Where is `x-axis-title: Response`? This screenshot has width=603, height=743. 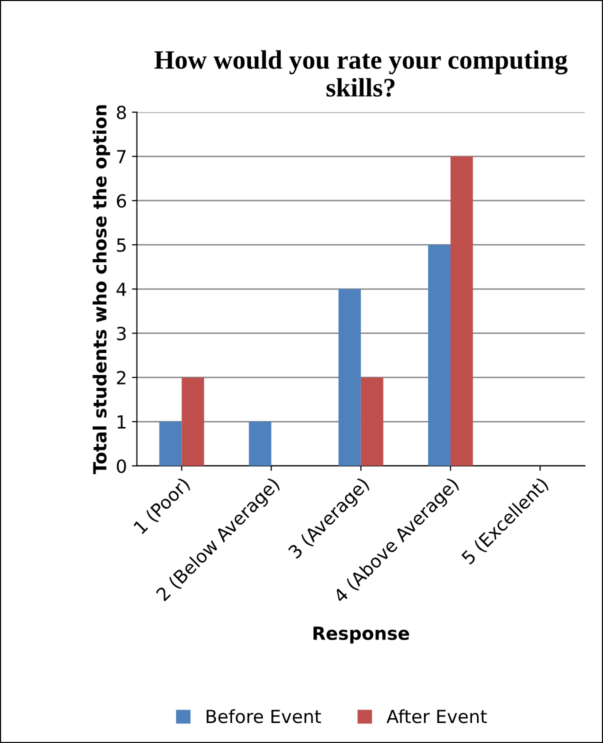 x-axis-title: Response is located at coordinates (362, 635).